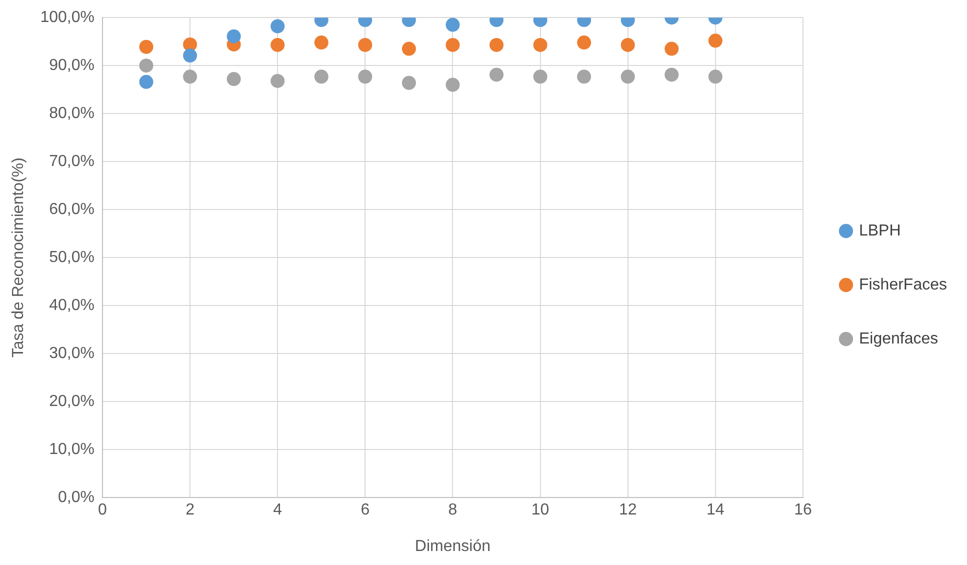 The height and width of the screenshot is (565, 967). What do you see at coordinates (898, 339) in the screenshot?
I see `legend-label: Eigenfaces` at bounding box center [898, 339].